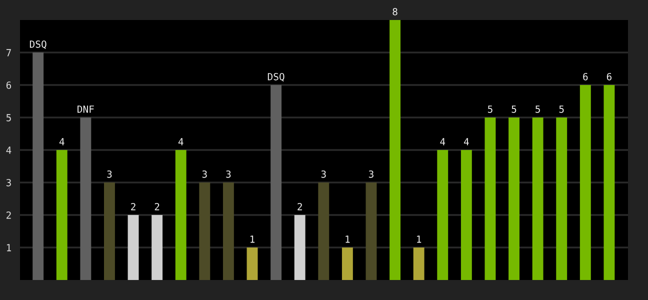 This screenshot has width=648, height=300. I want to click on y-tick-label: 1, so click(9, 248).